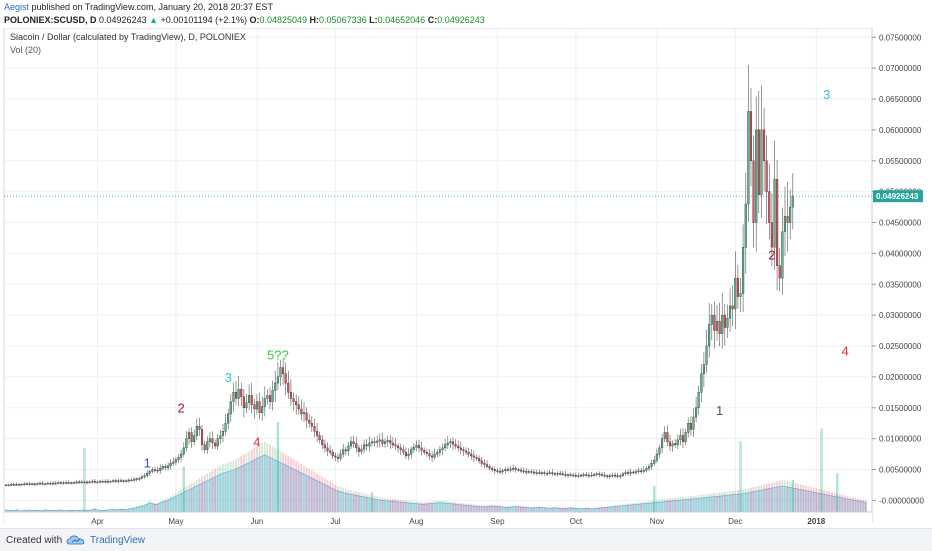  Describe the element at coordinates (900, 315) in the screenshot. I see `price-tick-label: 0.03000000` at that location.